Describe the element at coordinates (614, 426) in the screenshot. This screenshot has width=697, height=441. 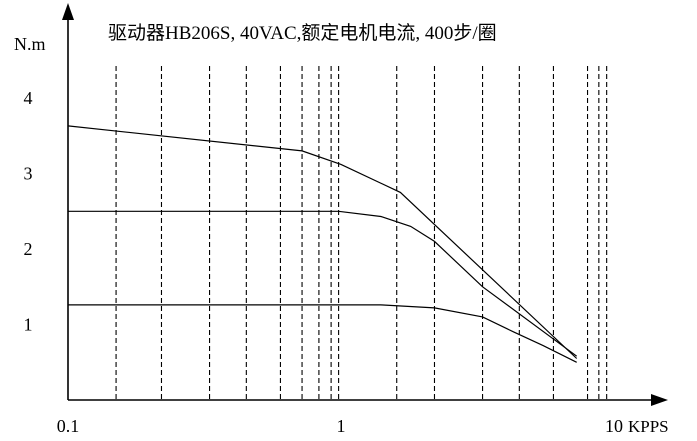
I see `x-tick-label-2: 10` at that location.